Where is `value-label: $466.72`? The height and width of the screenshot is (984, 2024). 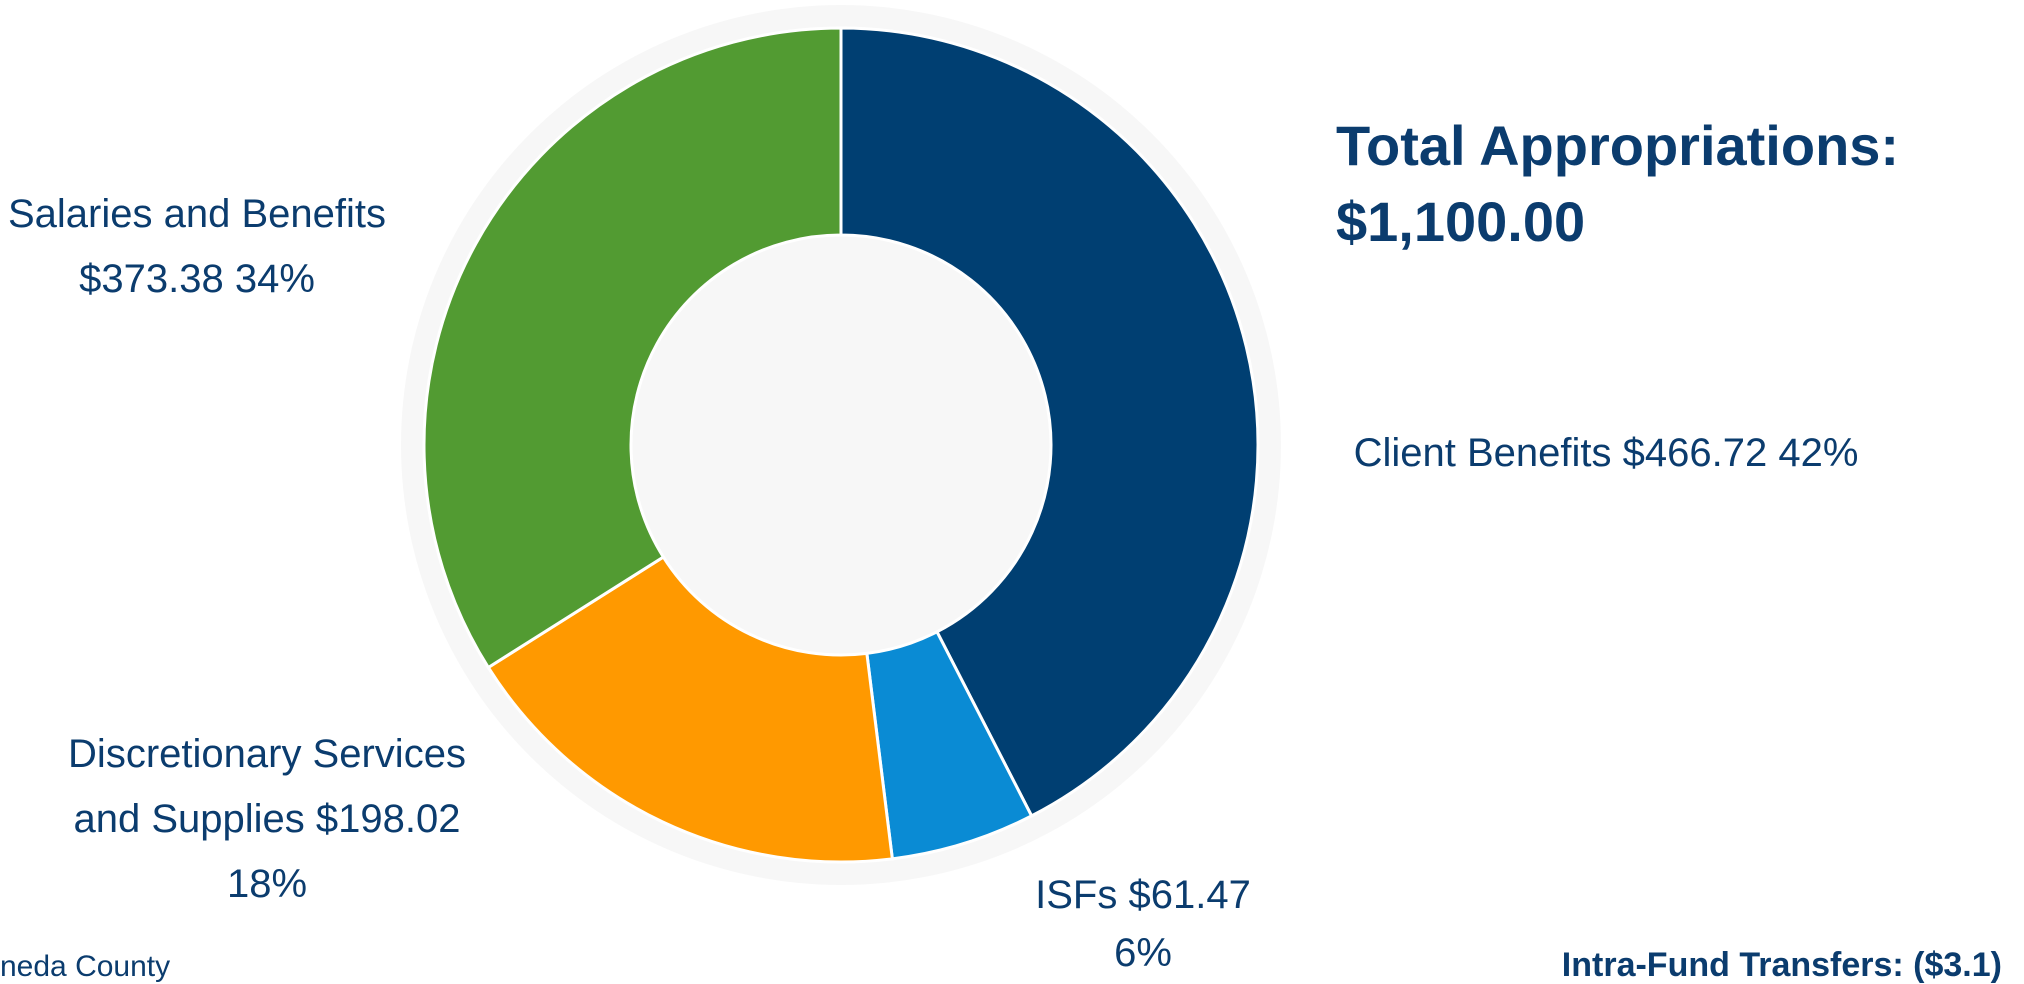
value-label: $466.72 is located at coordinates (1695, 453).